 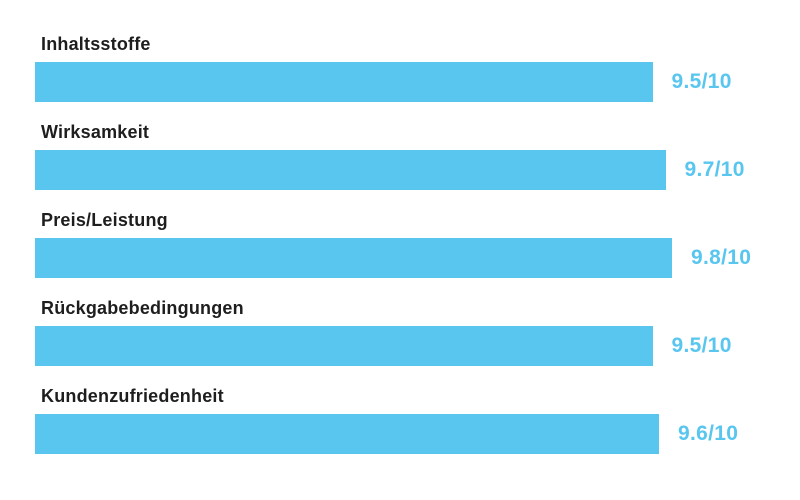 I want to click on rating-row: Wirksamkeit 9.7/10, so click(x=417, y=156).